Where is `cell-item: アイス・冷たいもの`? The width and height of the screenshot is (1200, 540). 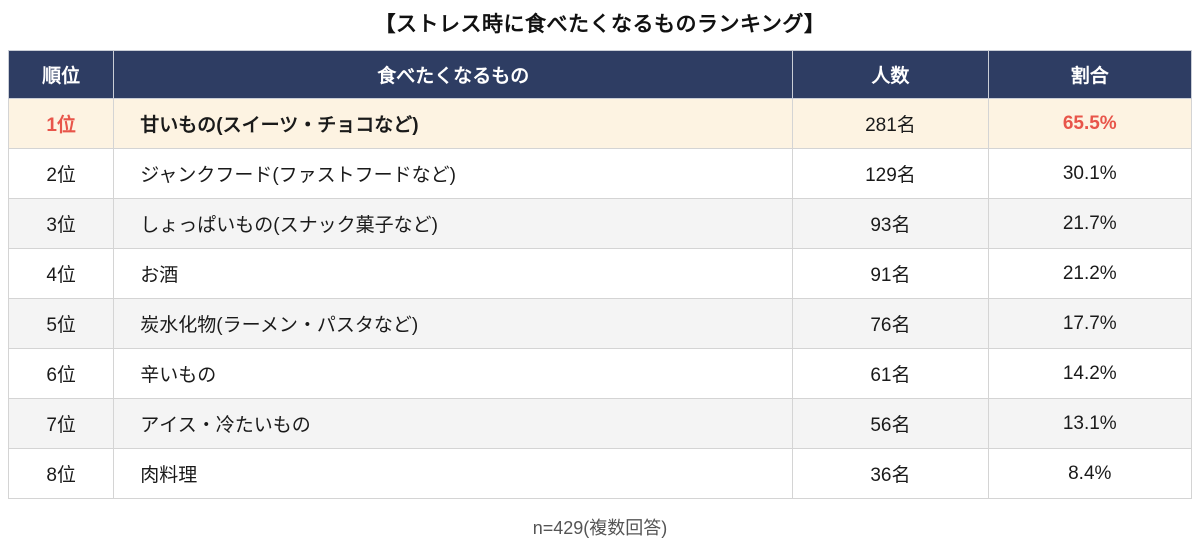
cell-item: アイス・冷たいもの is located at coordinates (453, 423).